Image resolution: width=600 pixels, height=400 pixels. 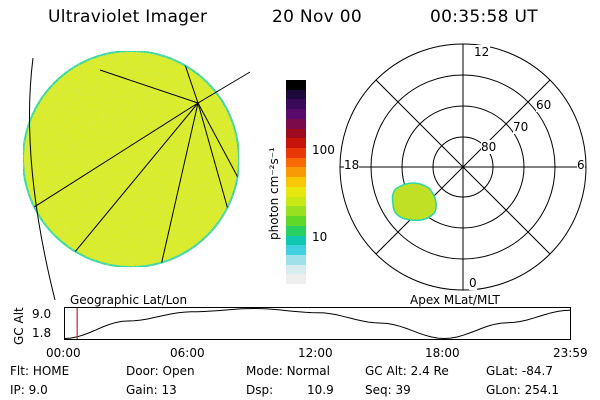 I want to click on glat-readout: GLat: -84.7, so click(x=519, y=371).